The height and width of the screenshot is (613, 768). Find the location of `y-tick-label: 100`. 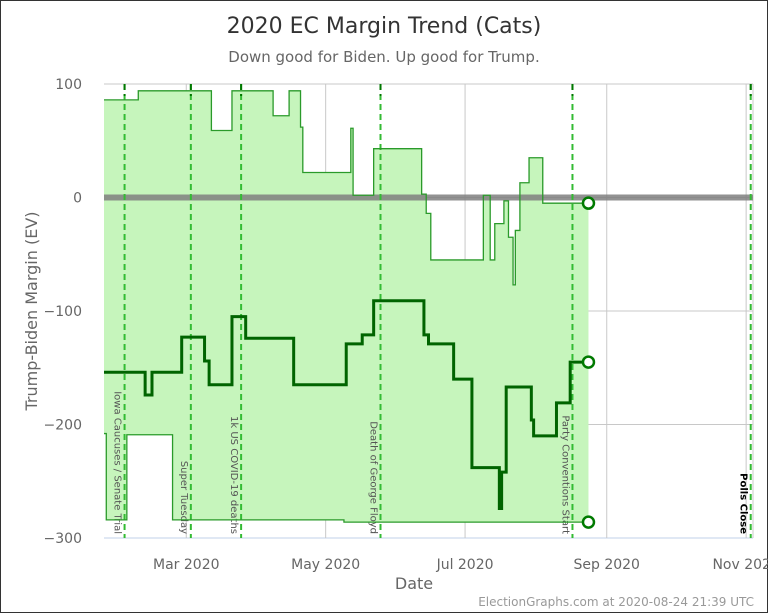

y-tick-label: 100 is located at coordinates (68, 85).